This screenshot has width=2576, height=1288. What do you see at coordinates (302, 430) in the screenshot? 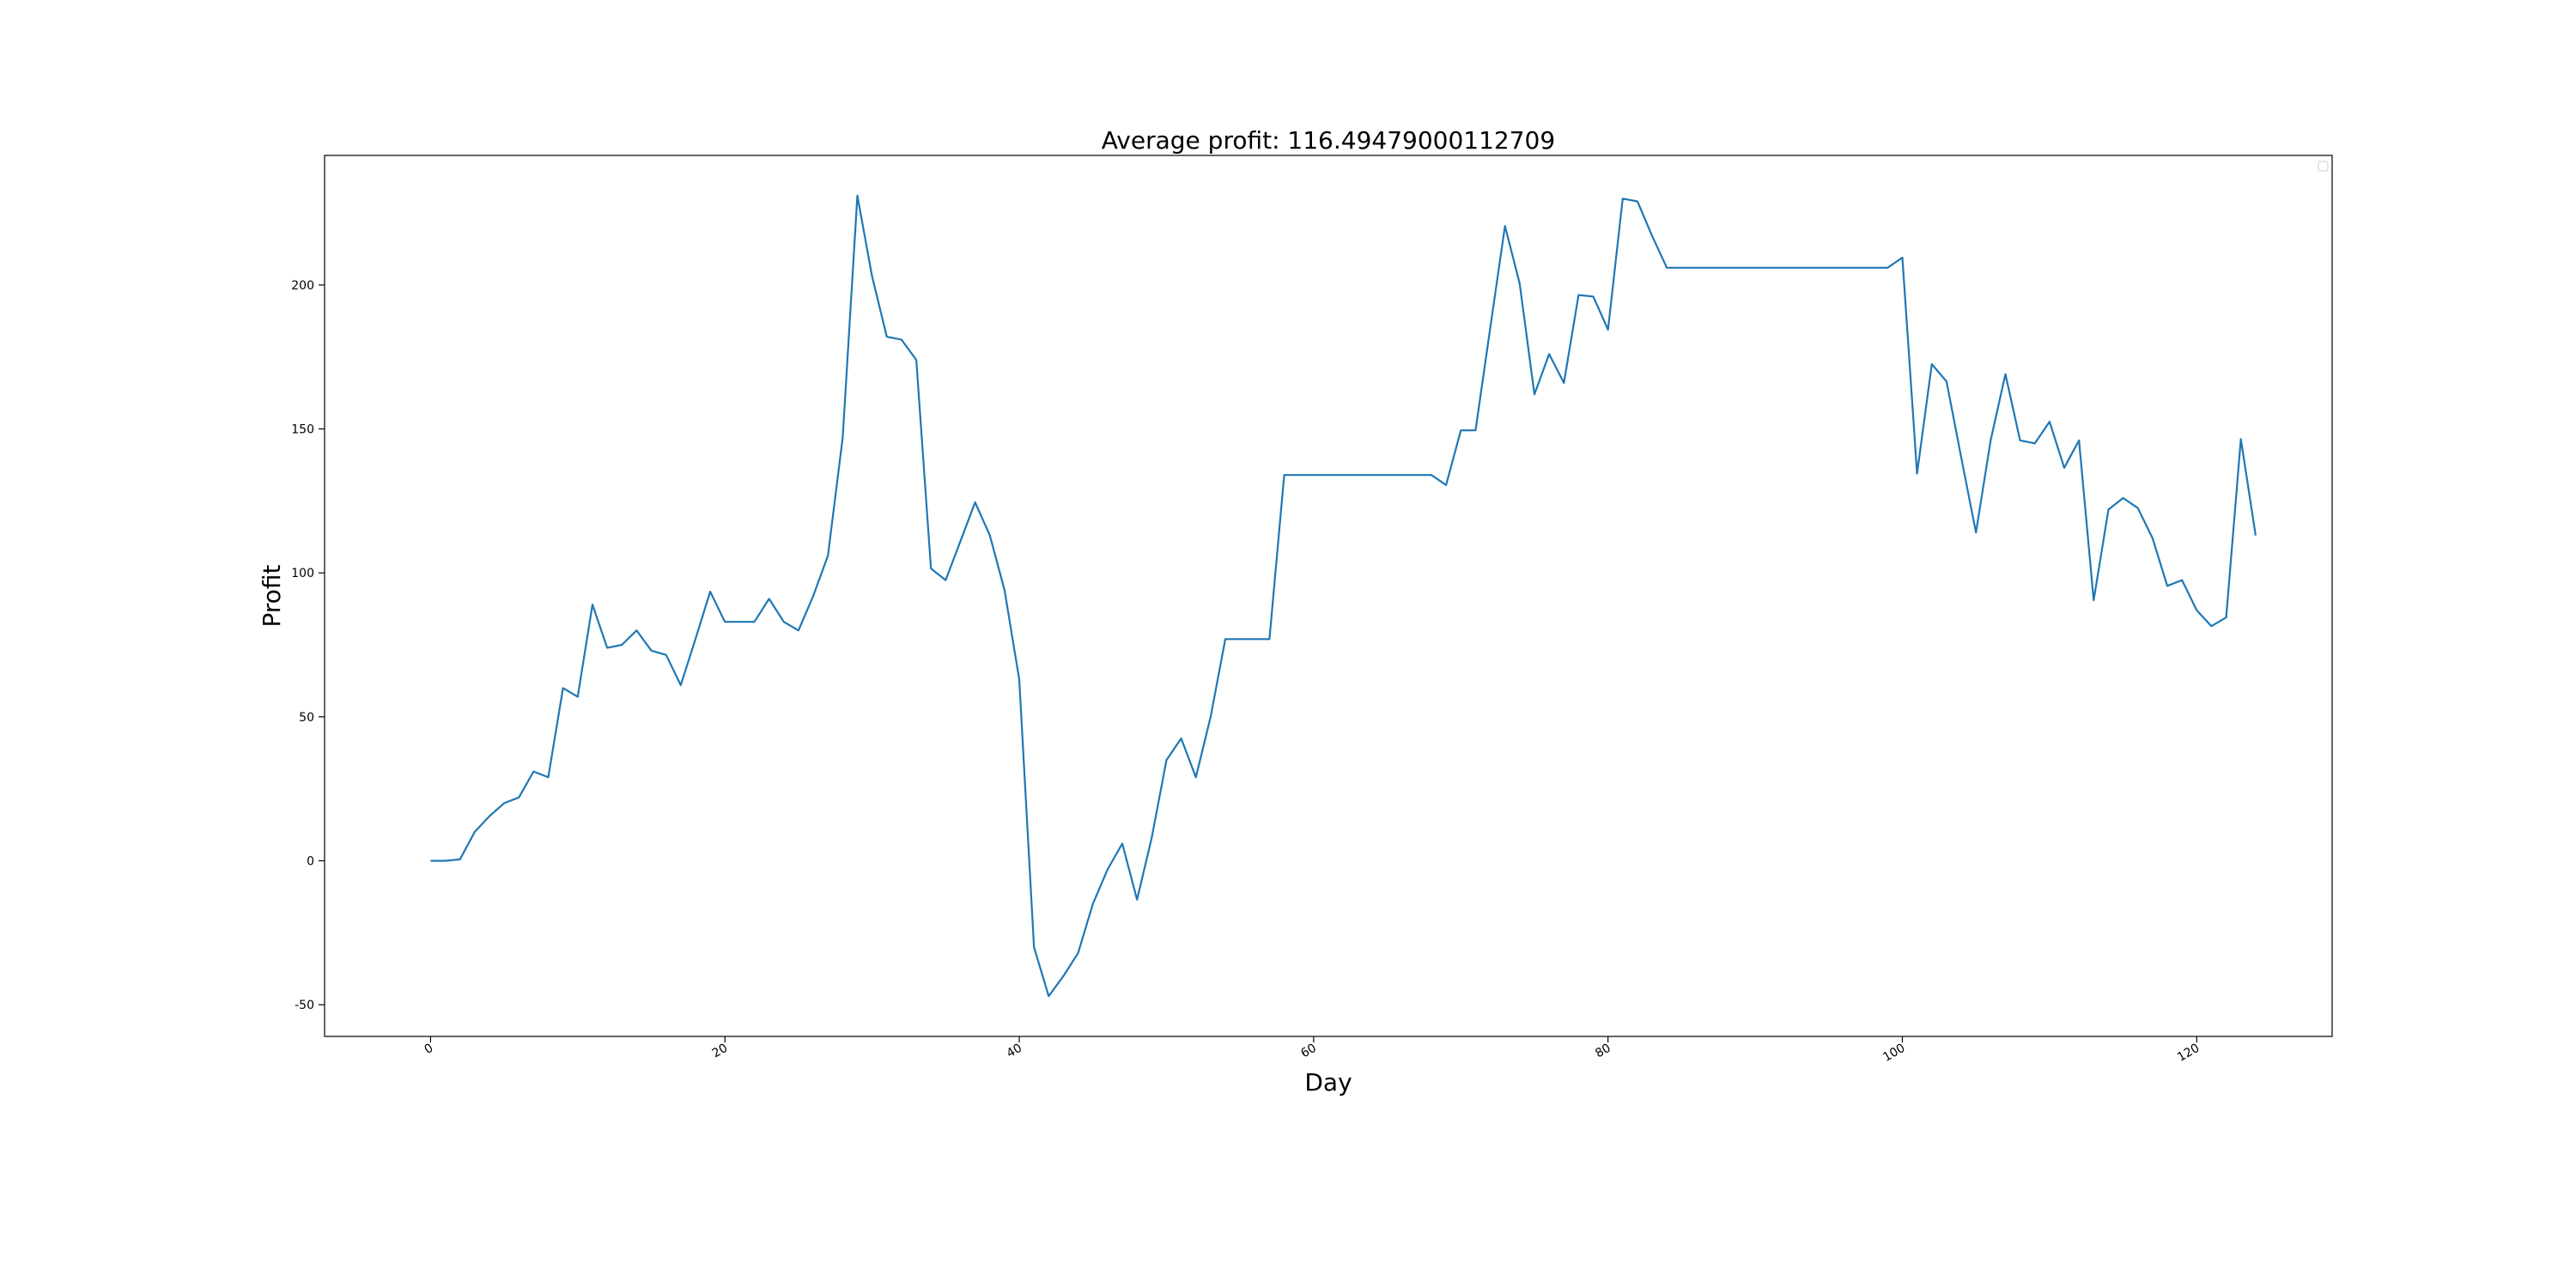
I see `y-tick-label: 150` at bounding box center [302, 430].